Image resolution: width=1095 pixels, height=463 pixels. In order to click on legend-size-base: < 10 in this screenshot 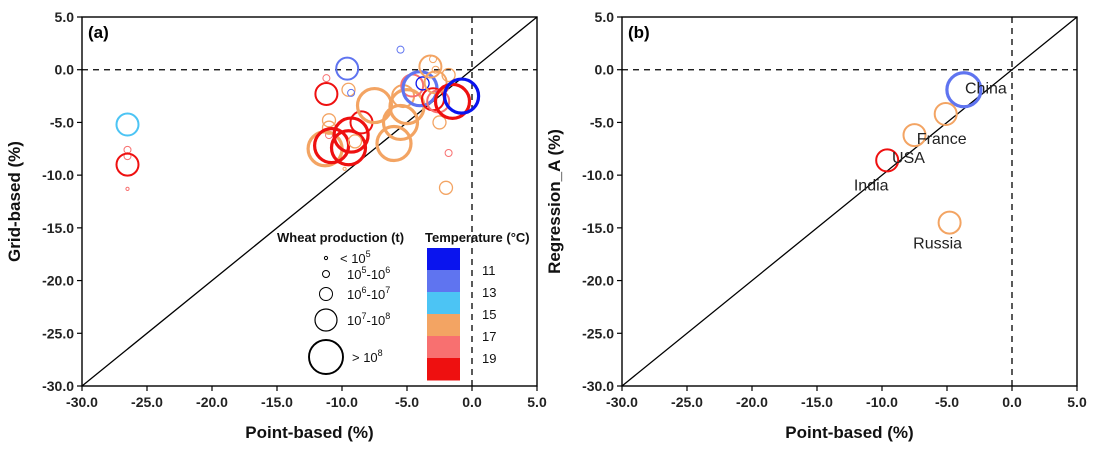, I will do `click(353, 258)`.